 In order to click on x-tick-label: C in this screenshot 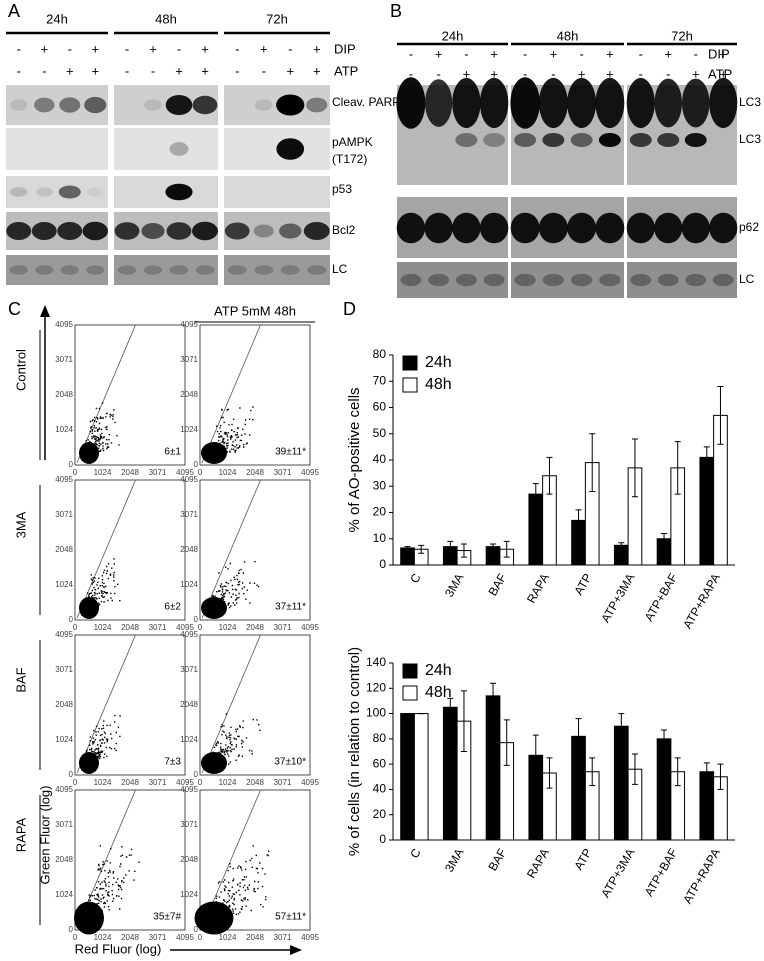, I will do `click(415, 853)`.